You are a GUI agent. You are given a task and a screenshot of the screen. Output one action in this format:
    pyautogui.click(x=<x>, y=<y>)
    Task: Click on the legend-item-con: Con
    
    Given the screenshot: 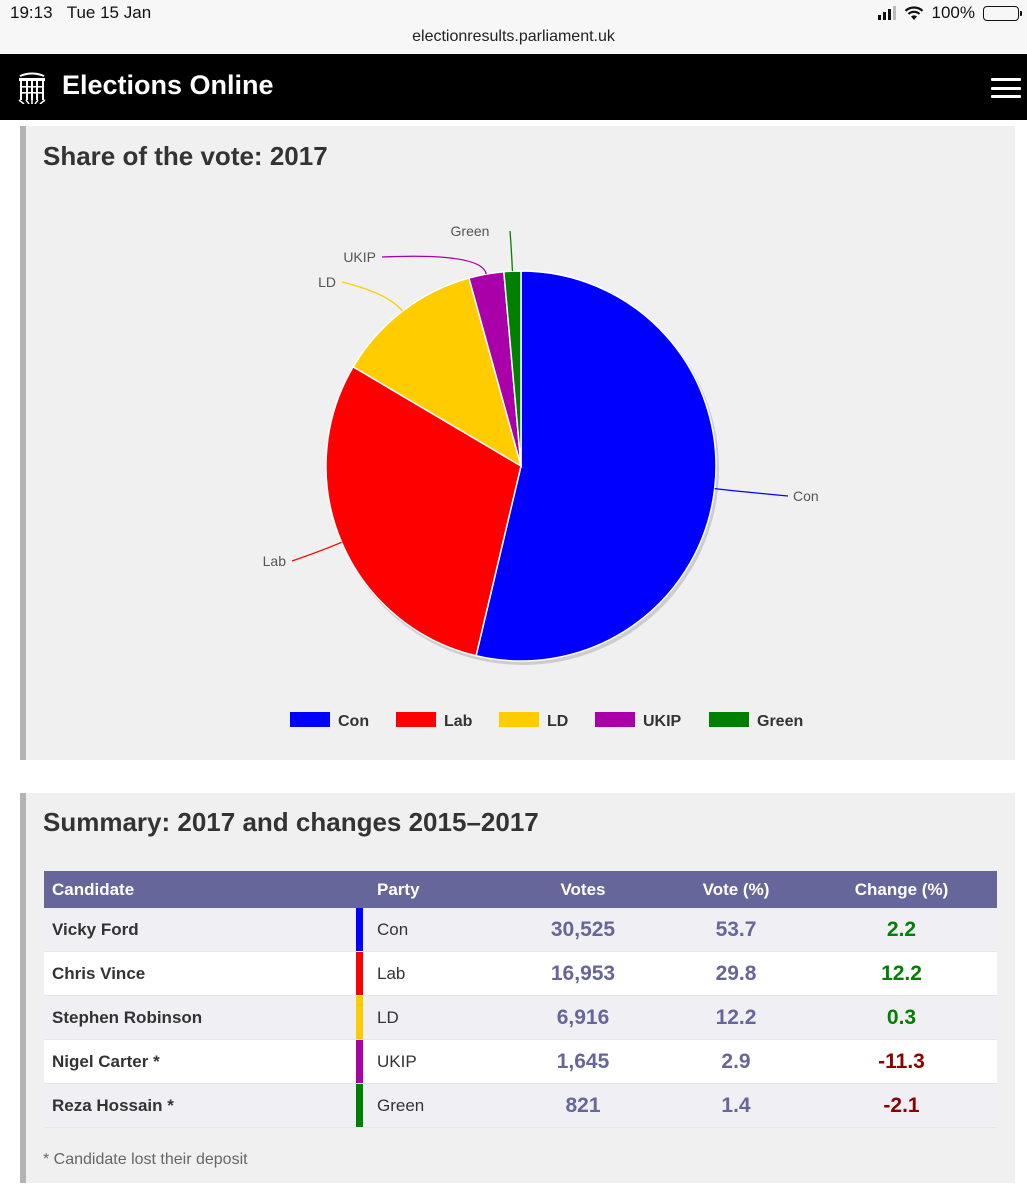 What is the action you would take?
    pyautogui.click(x=329, y=721)
    